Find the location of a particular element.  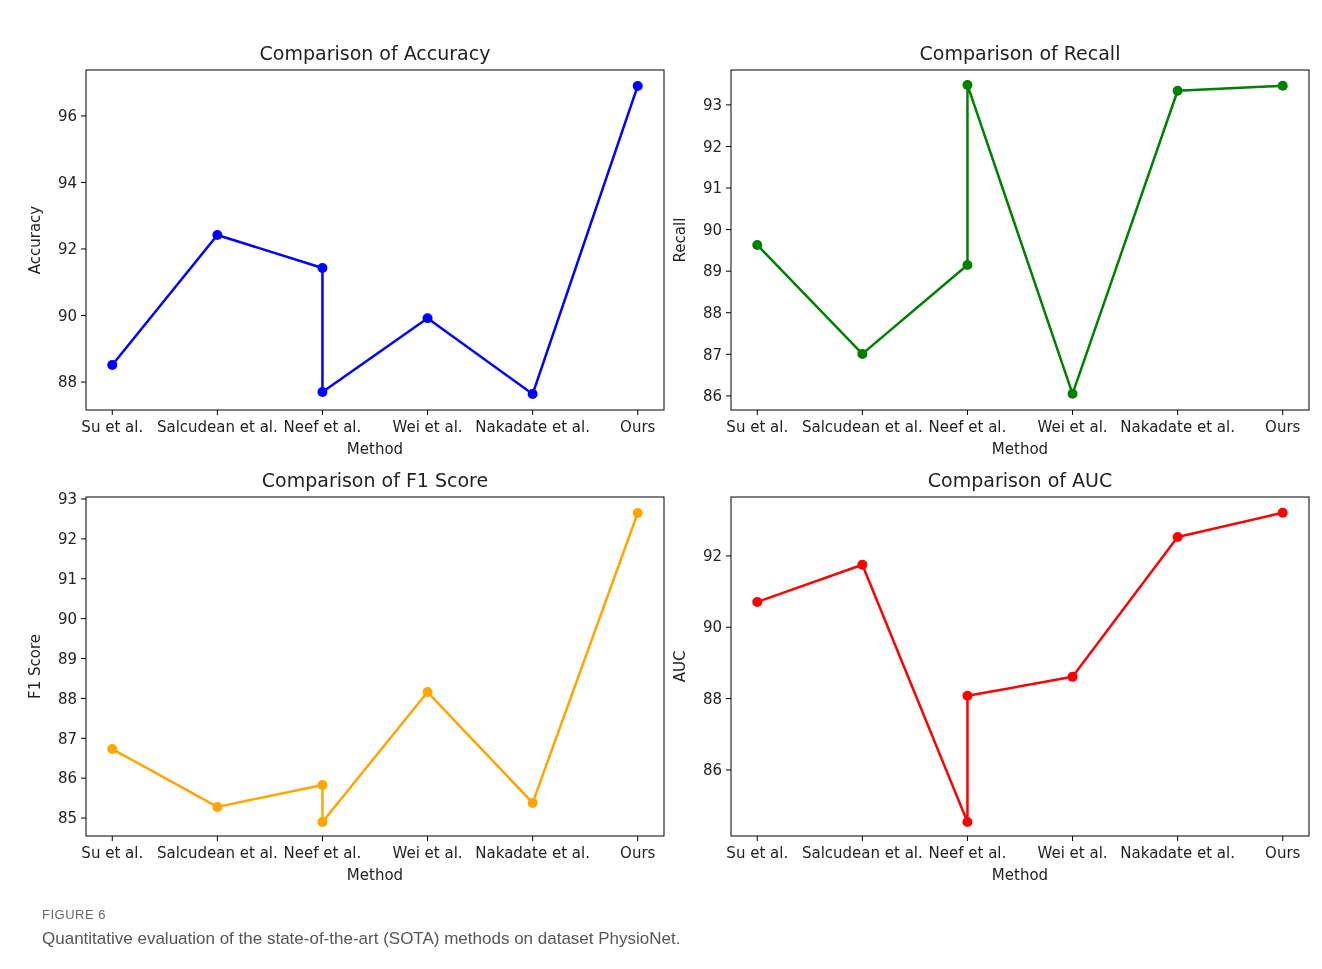

chart-title: Comparison of Accuracy is located at coordinates (375, 53).